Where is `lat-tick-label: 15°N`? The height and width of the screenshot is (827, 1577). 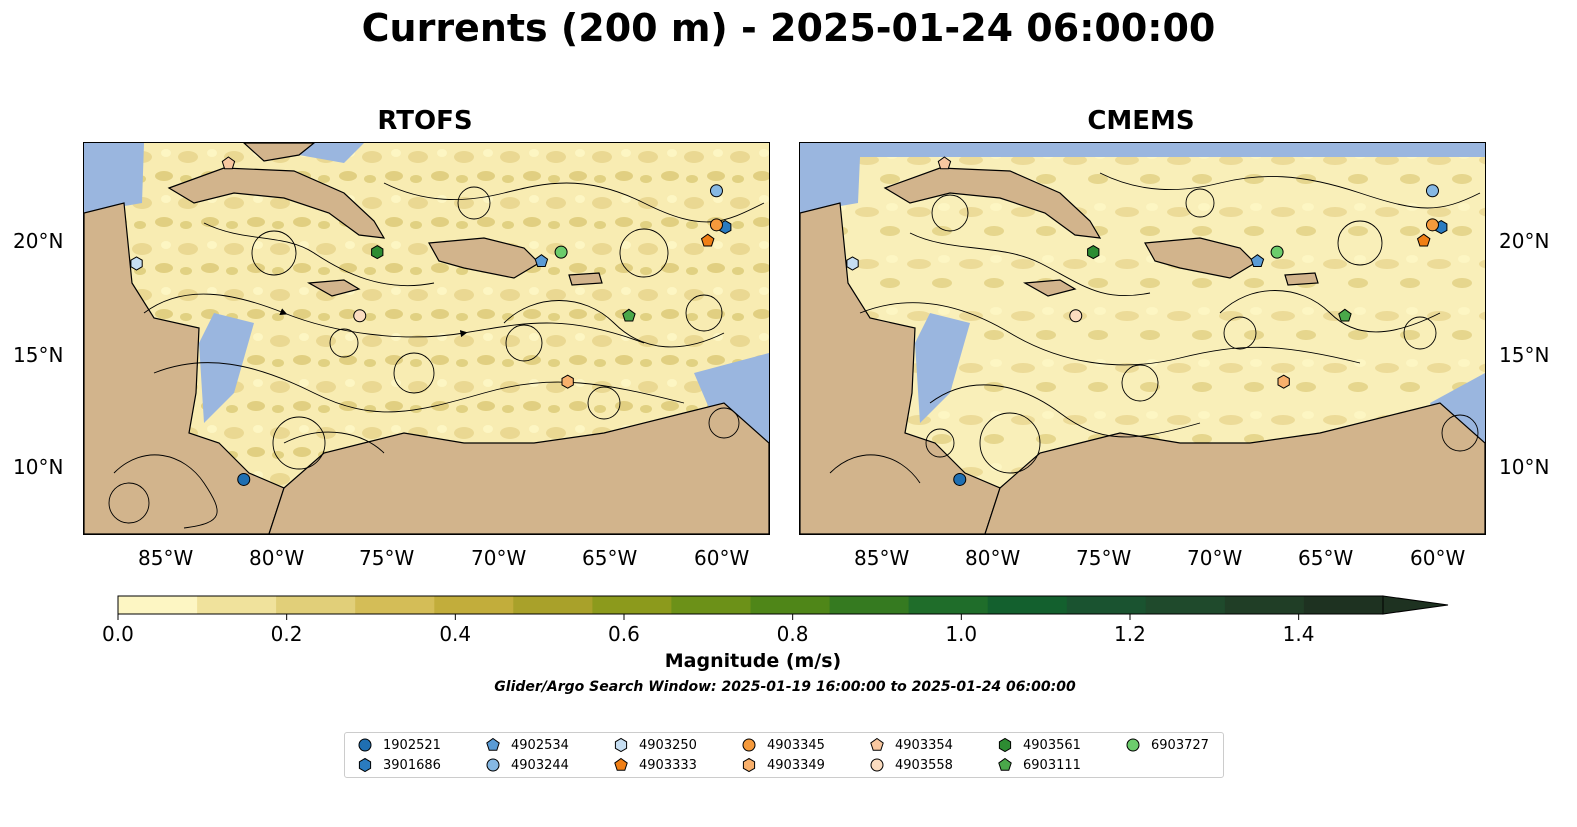 lat-tick-label: 15°N is located at coordinates (1524, 355).